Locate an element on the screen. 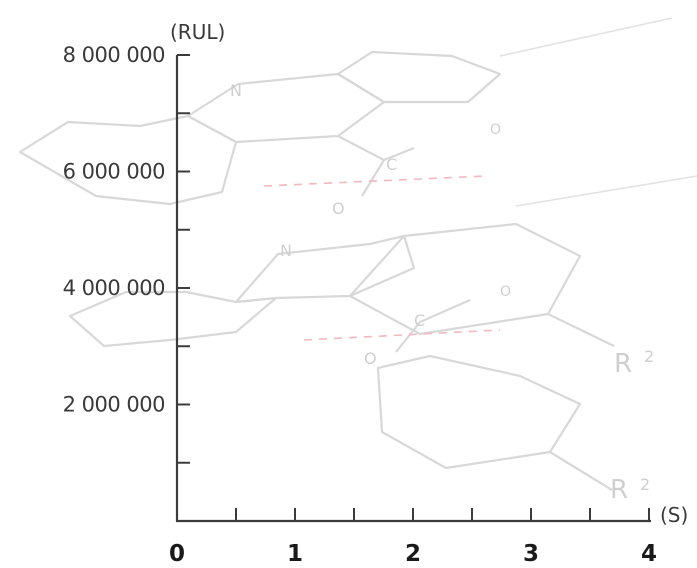  x-tick-label-1: 1 is located at coordinates (295, 554).